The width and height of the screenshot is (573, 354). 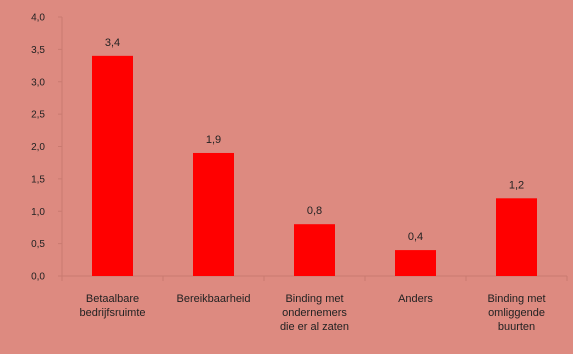 What do you see at coordinates (112, 43) in the screenshot?
I see `data-label: 3,4` at bounding box center [112, 43].